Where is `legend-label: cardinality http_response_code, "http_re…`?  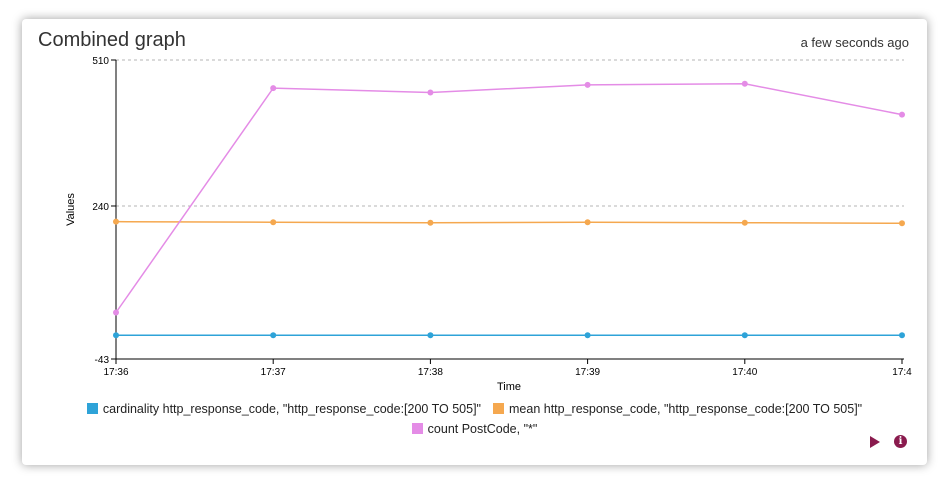 legend-label: cardinality http_response_code, "http_re… is located at coordinates (291, 409).